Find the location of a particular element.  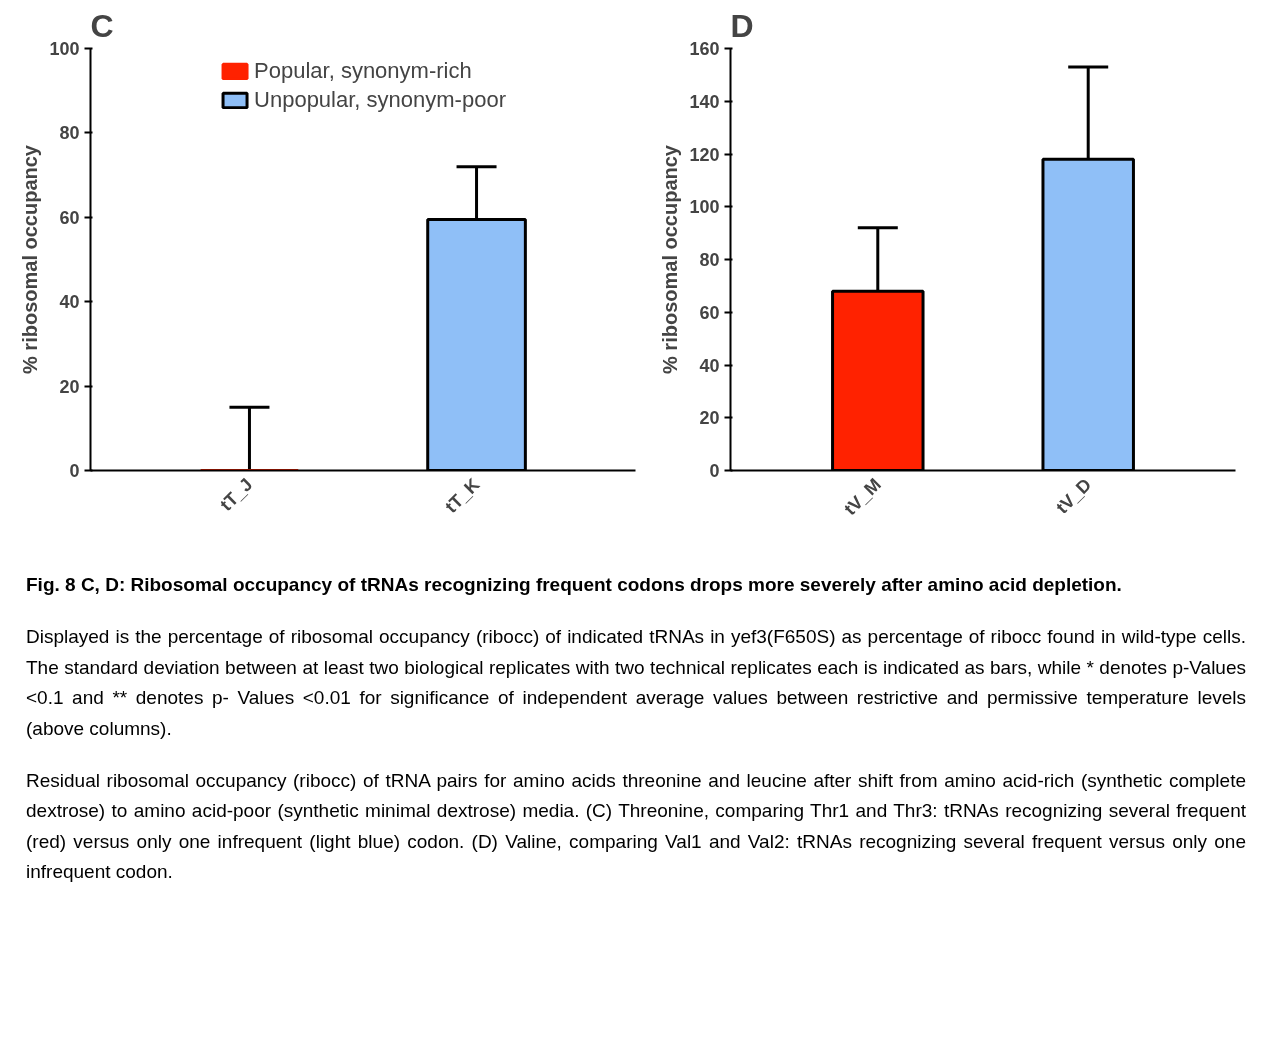

y-tick-label: 120 is located at coordinates (704, 154).